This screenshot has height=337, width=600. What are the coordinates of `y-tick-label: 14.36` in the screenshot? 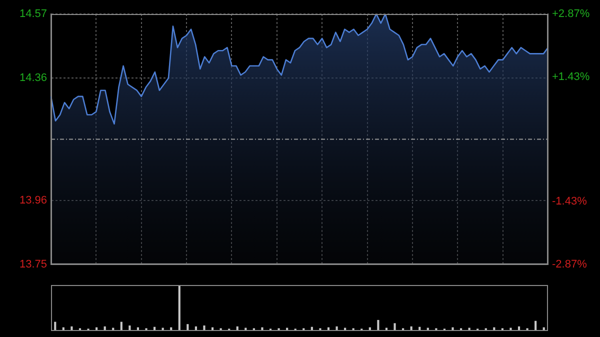 It's located at (33, 78).